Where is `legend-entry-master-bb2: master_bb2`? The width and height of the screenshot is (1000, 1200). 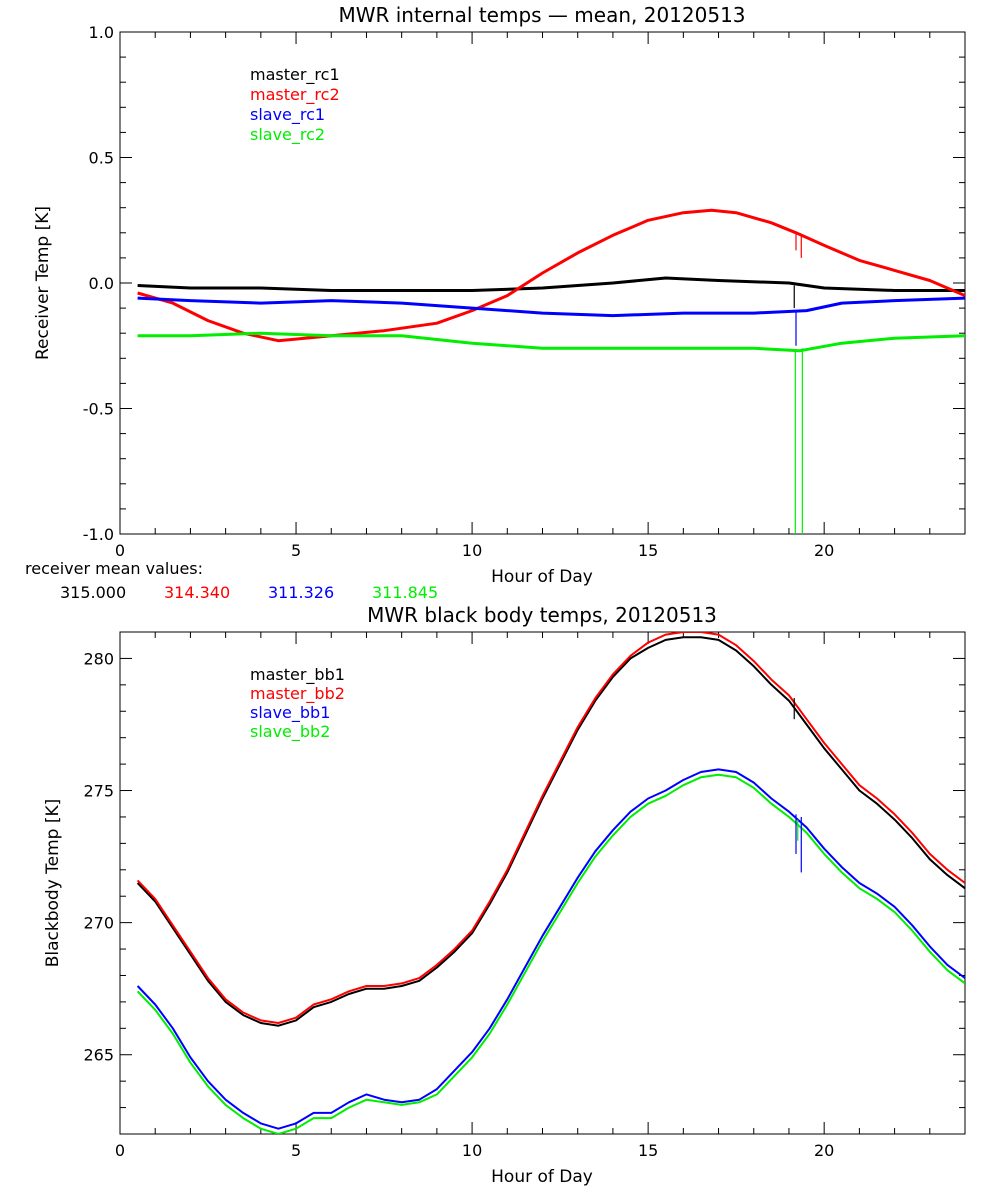 legend-entry-master-bb2: master_bb2 is located at coordinates (297, 694).